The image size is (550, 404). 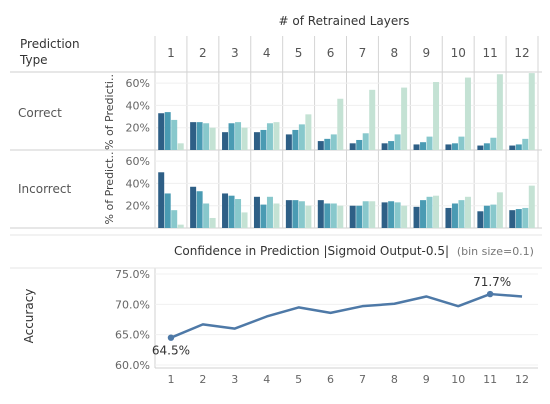 I want to click on bar-incorrect-layer11-bin1, so click(x=480, y=219).